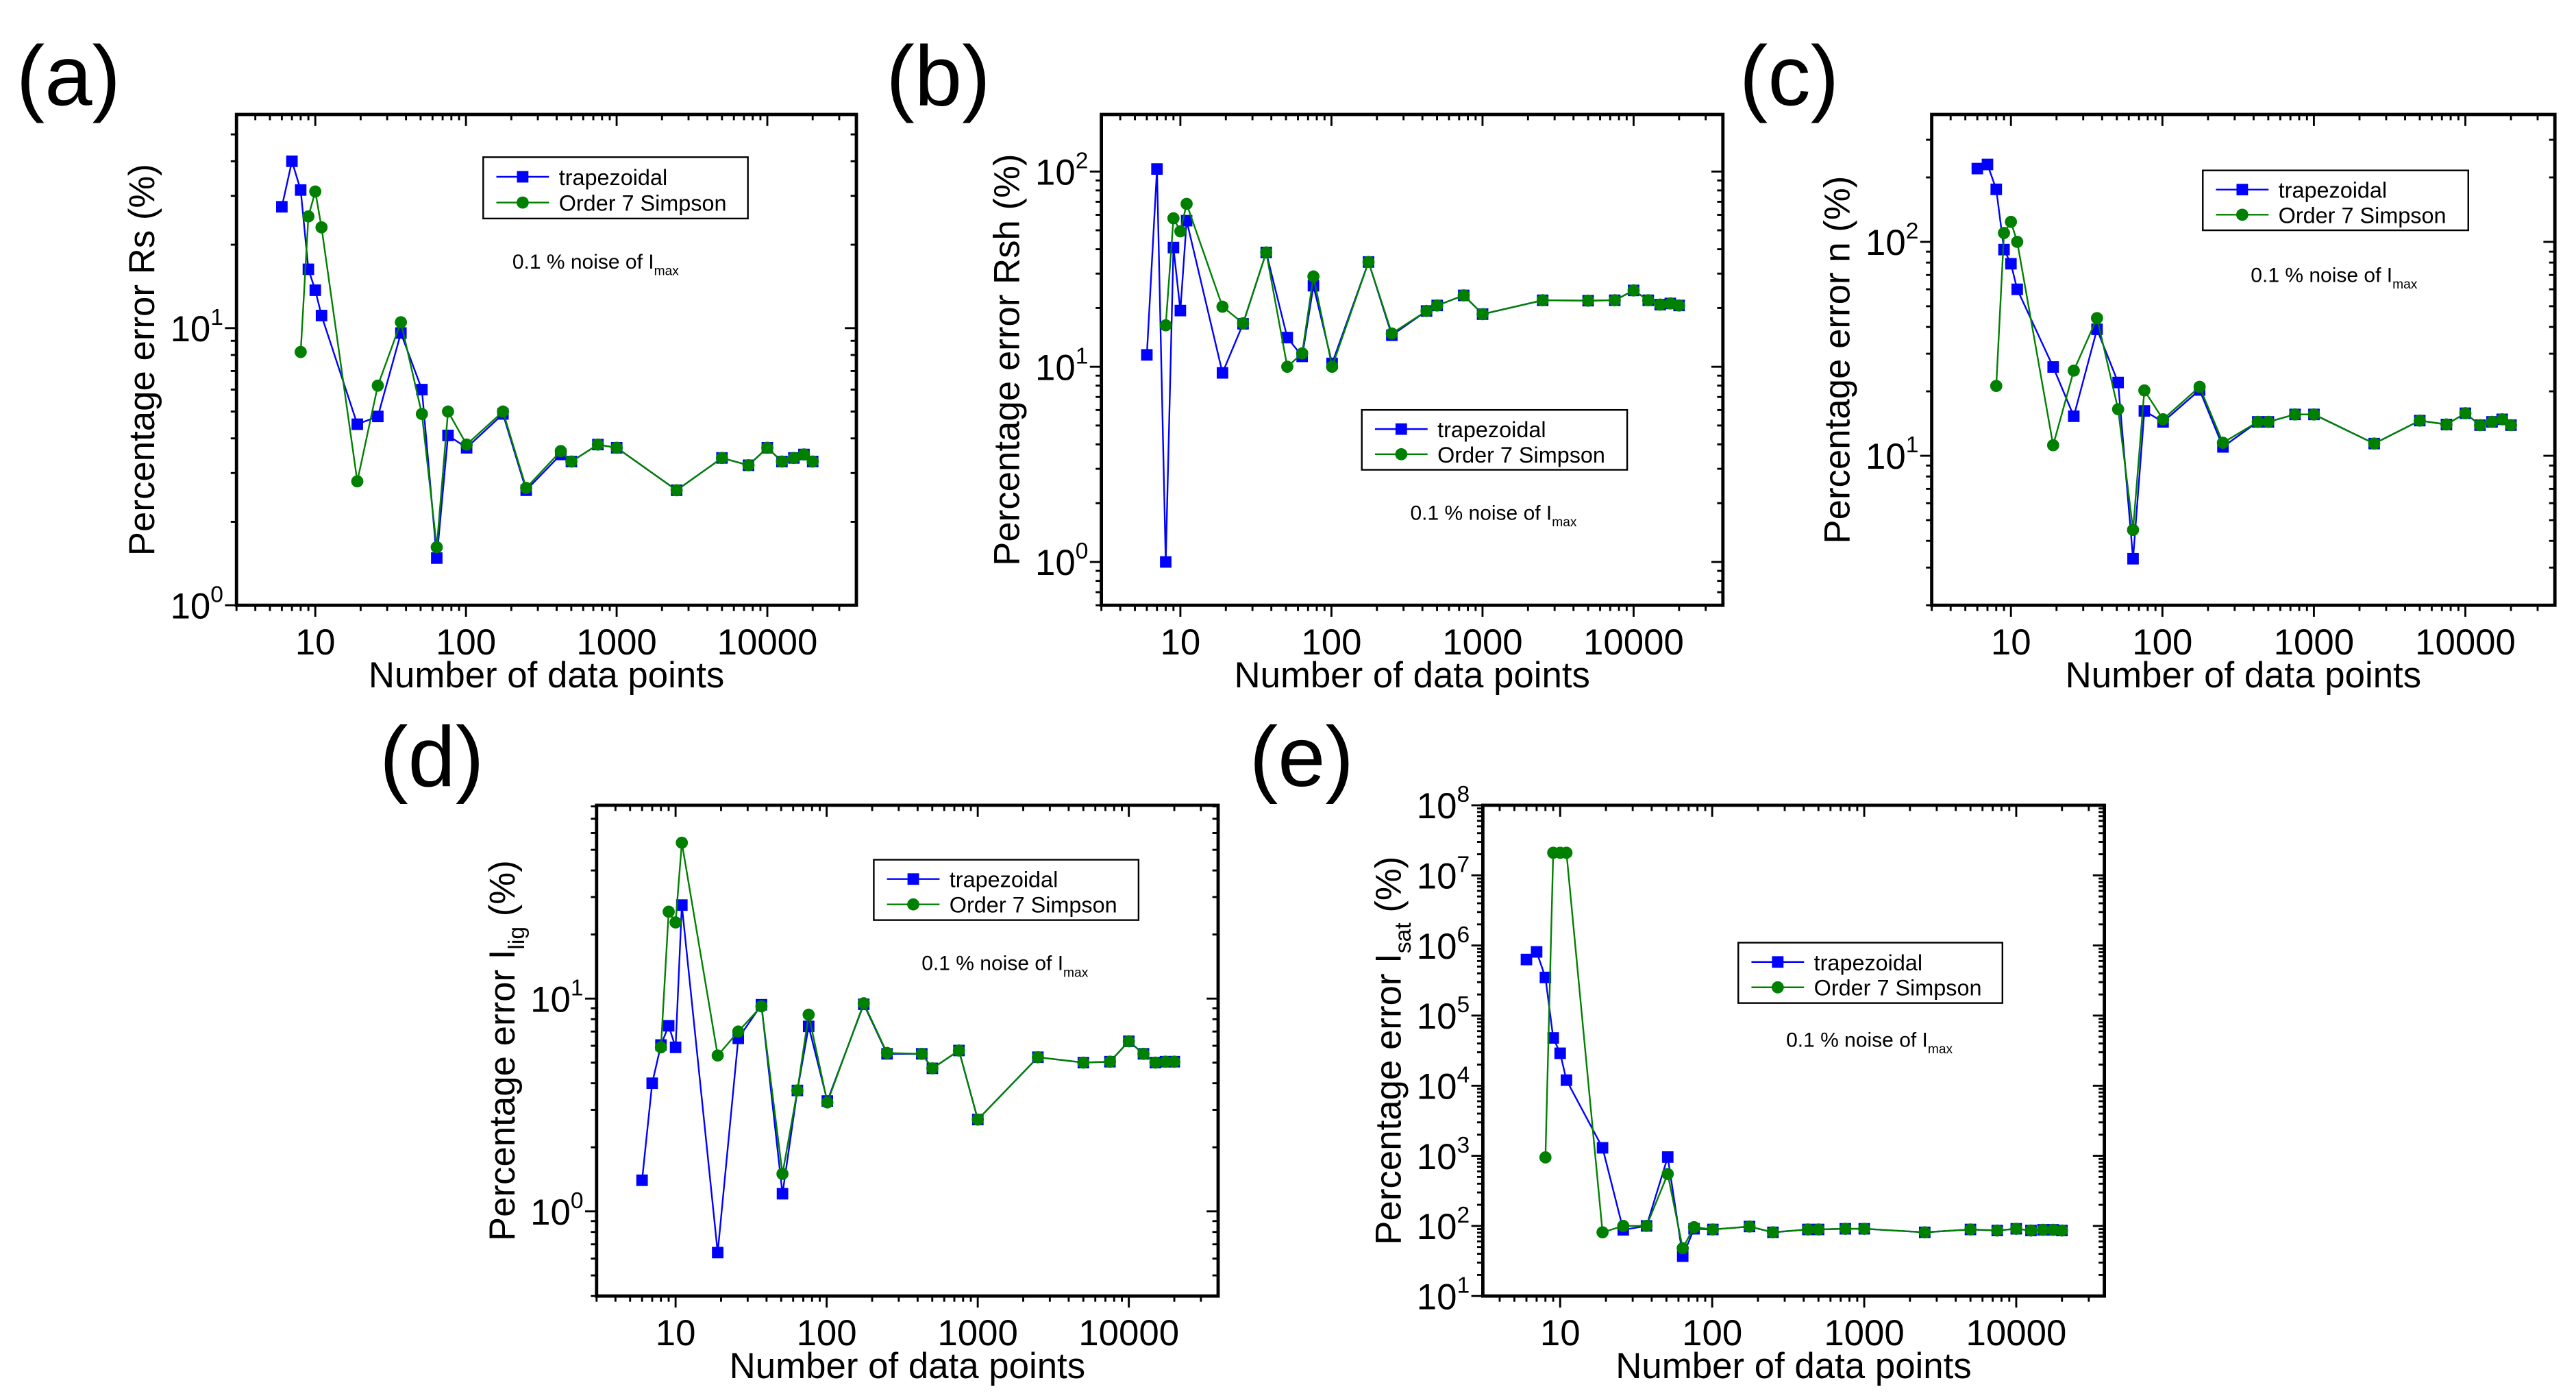  I want to click on y-axis-label: Percentage error n (%), so click(1838, 360).